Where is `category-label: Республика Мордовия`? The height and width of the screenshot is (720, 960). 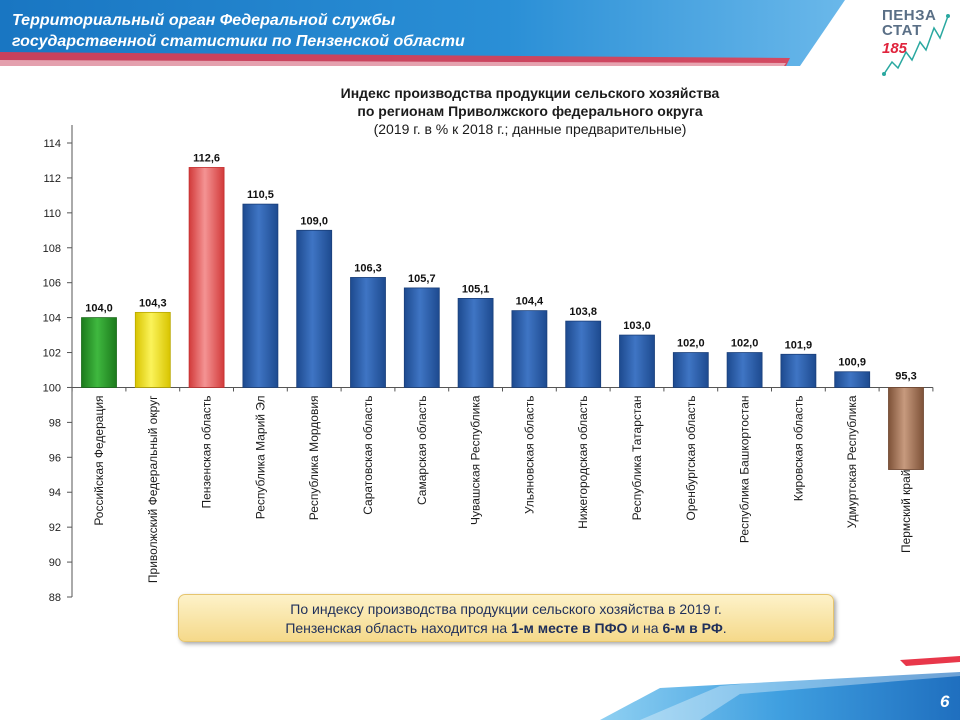 category-label: Республика Мордовия is located at coordinates (314, 457).